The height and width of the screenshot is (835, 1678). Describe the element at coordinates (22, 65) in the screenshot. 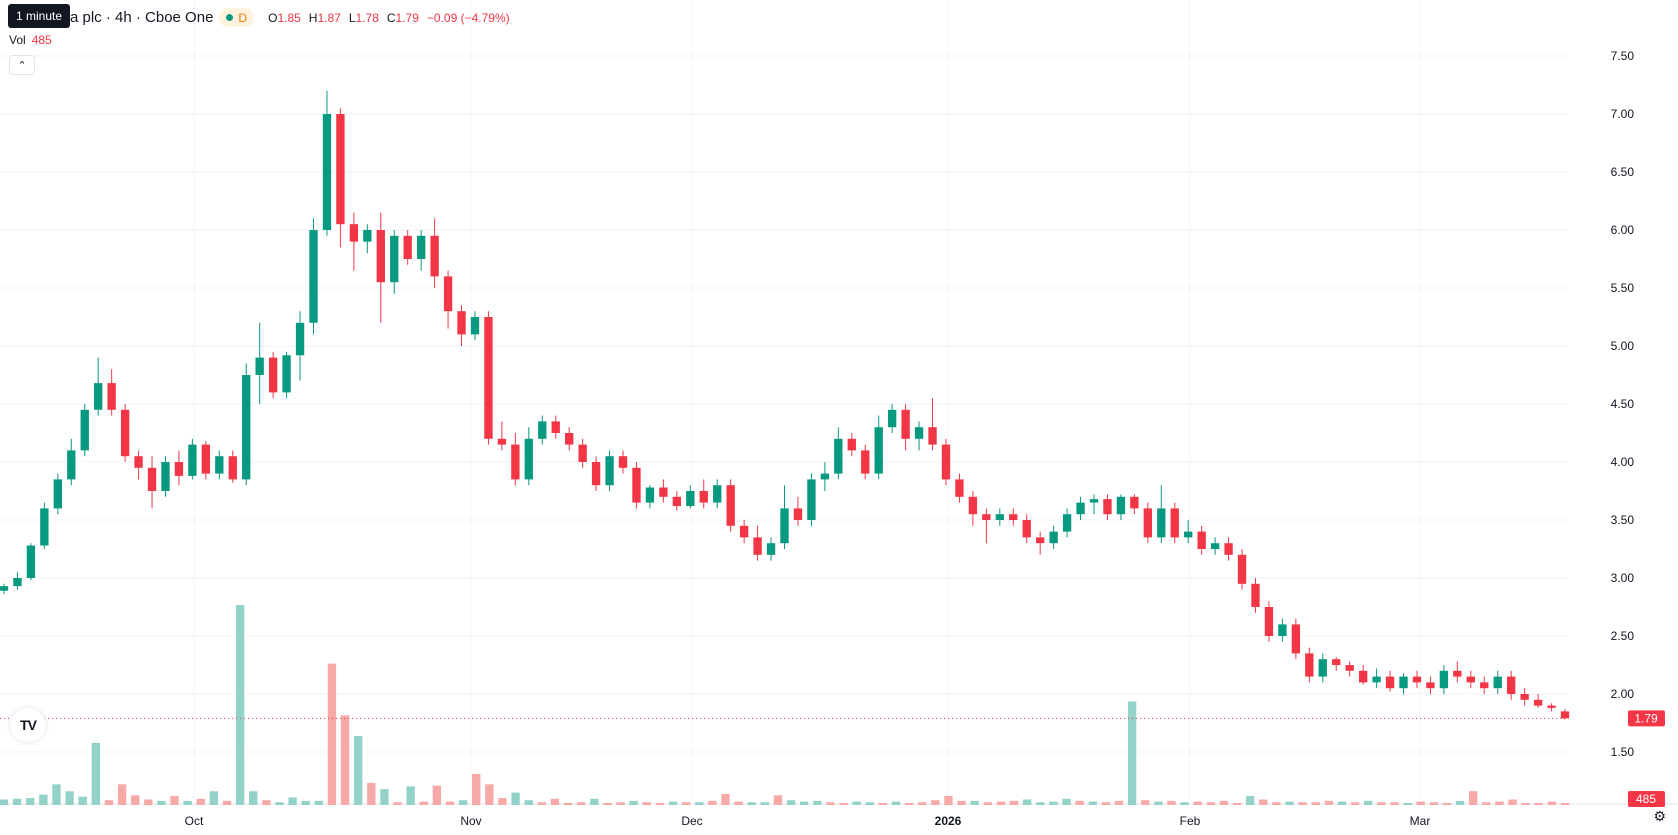

I see `collapse-legend-button: ⌃` at that location.